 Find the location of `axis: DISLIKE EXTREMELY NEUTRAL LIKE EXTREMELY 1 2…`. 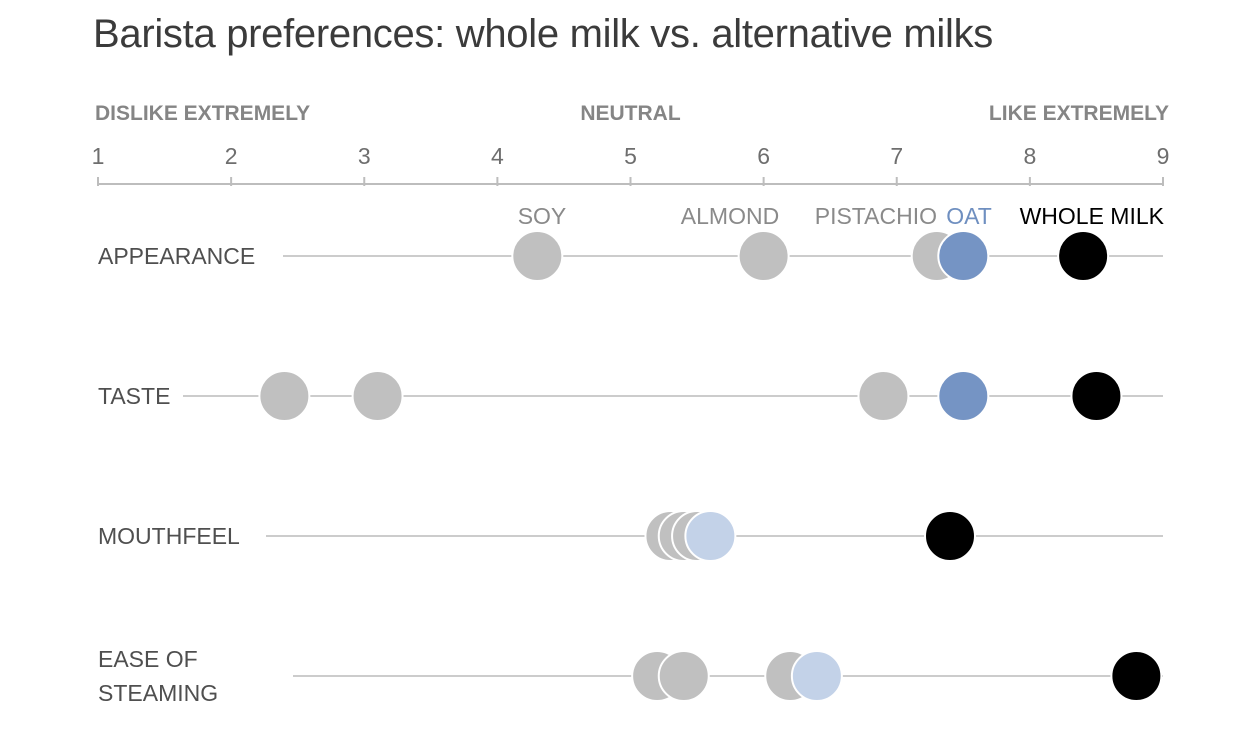

axis: DISLIKE EXTREMELY NEUTRAL LIKE EXTREMELY 1 2… is located at coordinates (631, 144).